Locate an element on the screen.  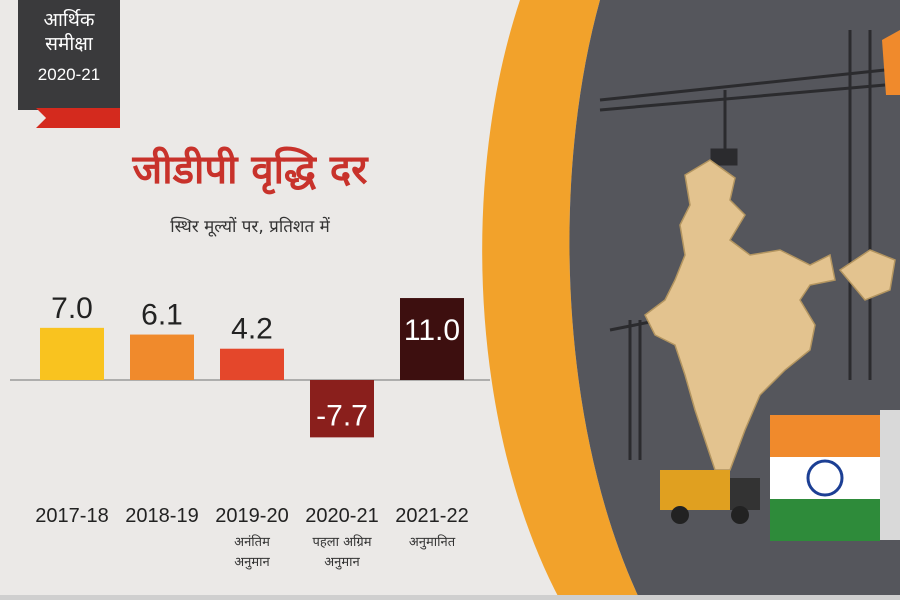
tick-label-2021-22: 2021-22 is located at coordinates (431, 516).